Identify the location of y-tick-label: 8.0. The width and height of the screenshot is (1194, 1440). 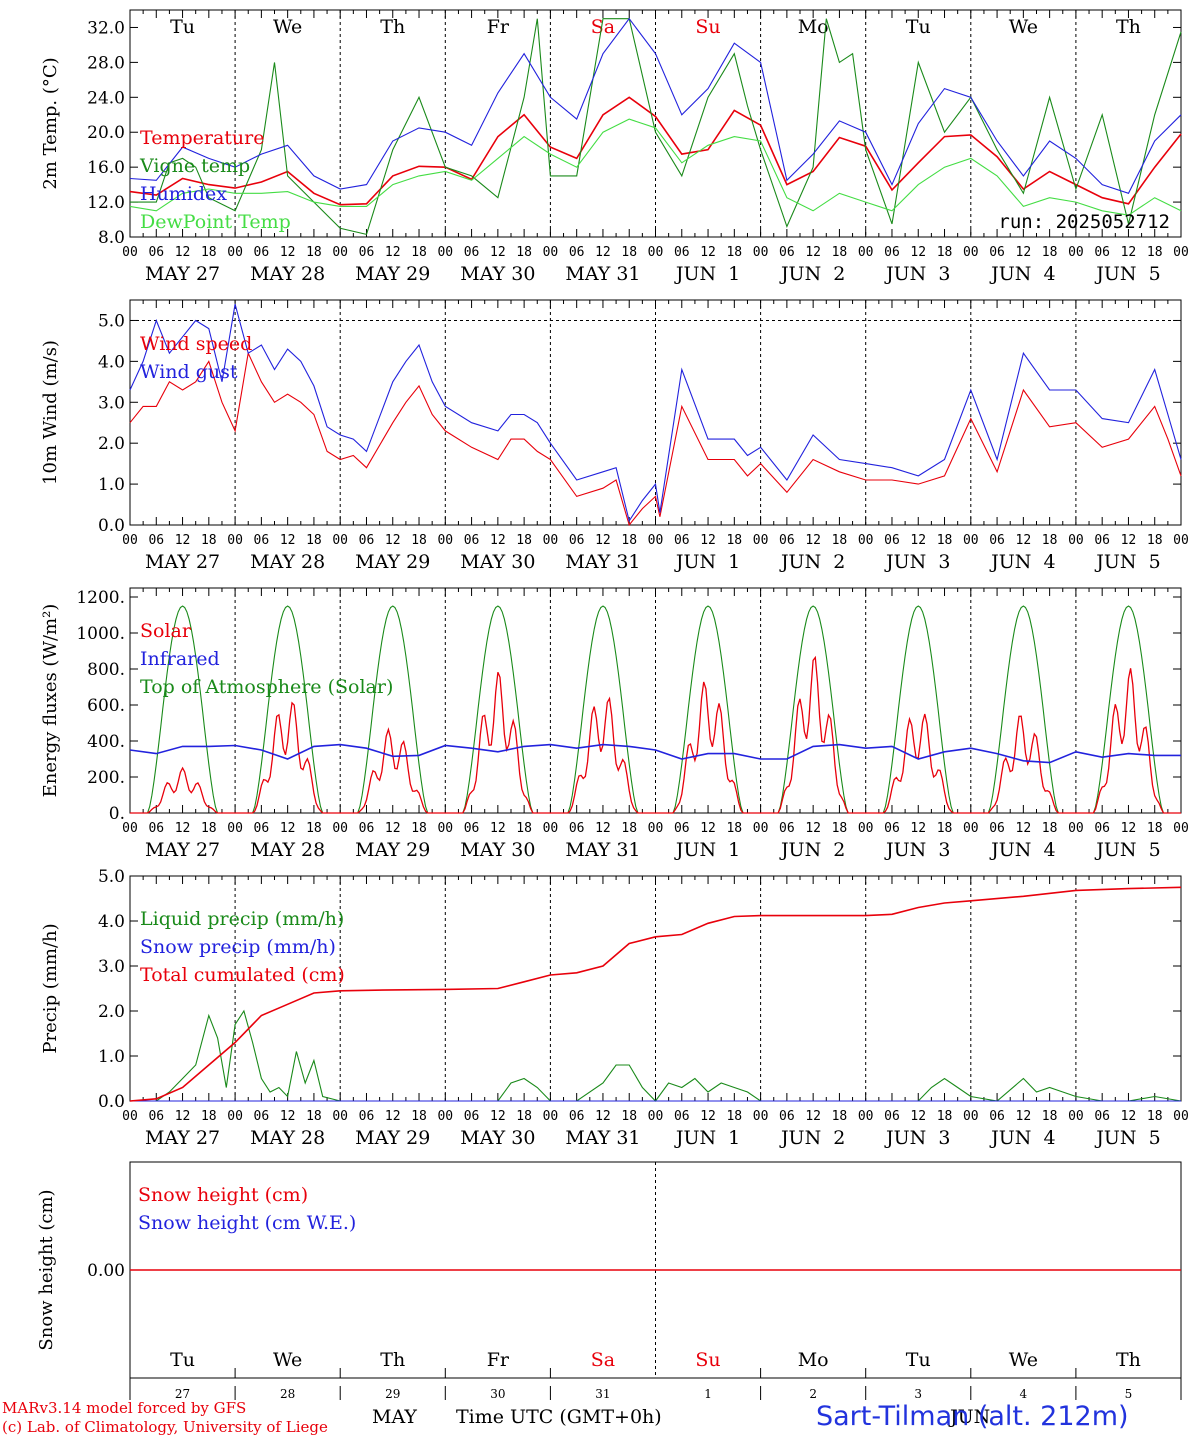
(111, 238).